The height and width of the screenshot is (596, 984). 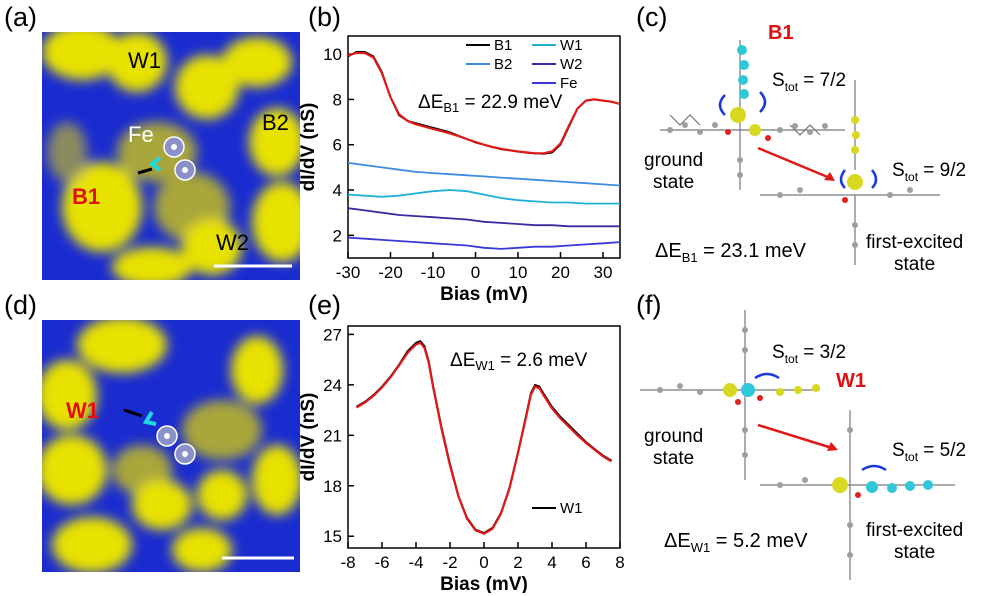 What do you see at coordinates (490, 103) in the screenshot?
I see `delta-annotation: ΔEB1 = 22.9 meV` at bounding box center [490, 103].